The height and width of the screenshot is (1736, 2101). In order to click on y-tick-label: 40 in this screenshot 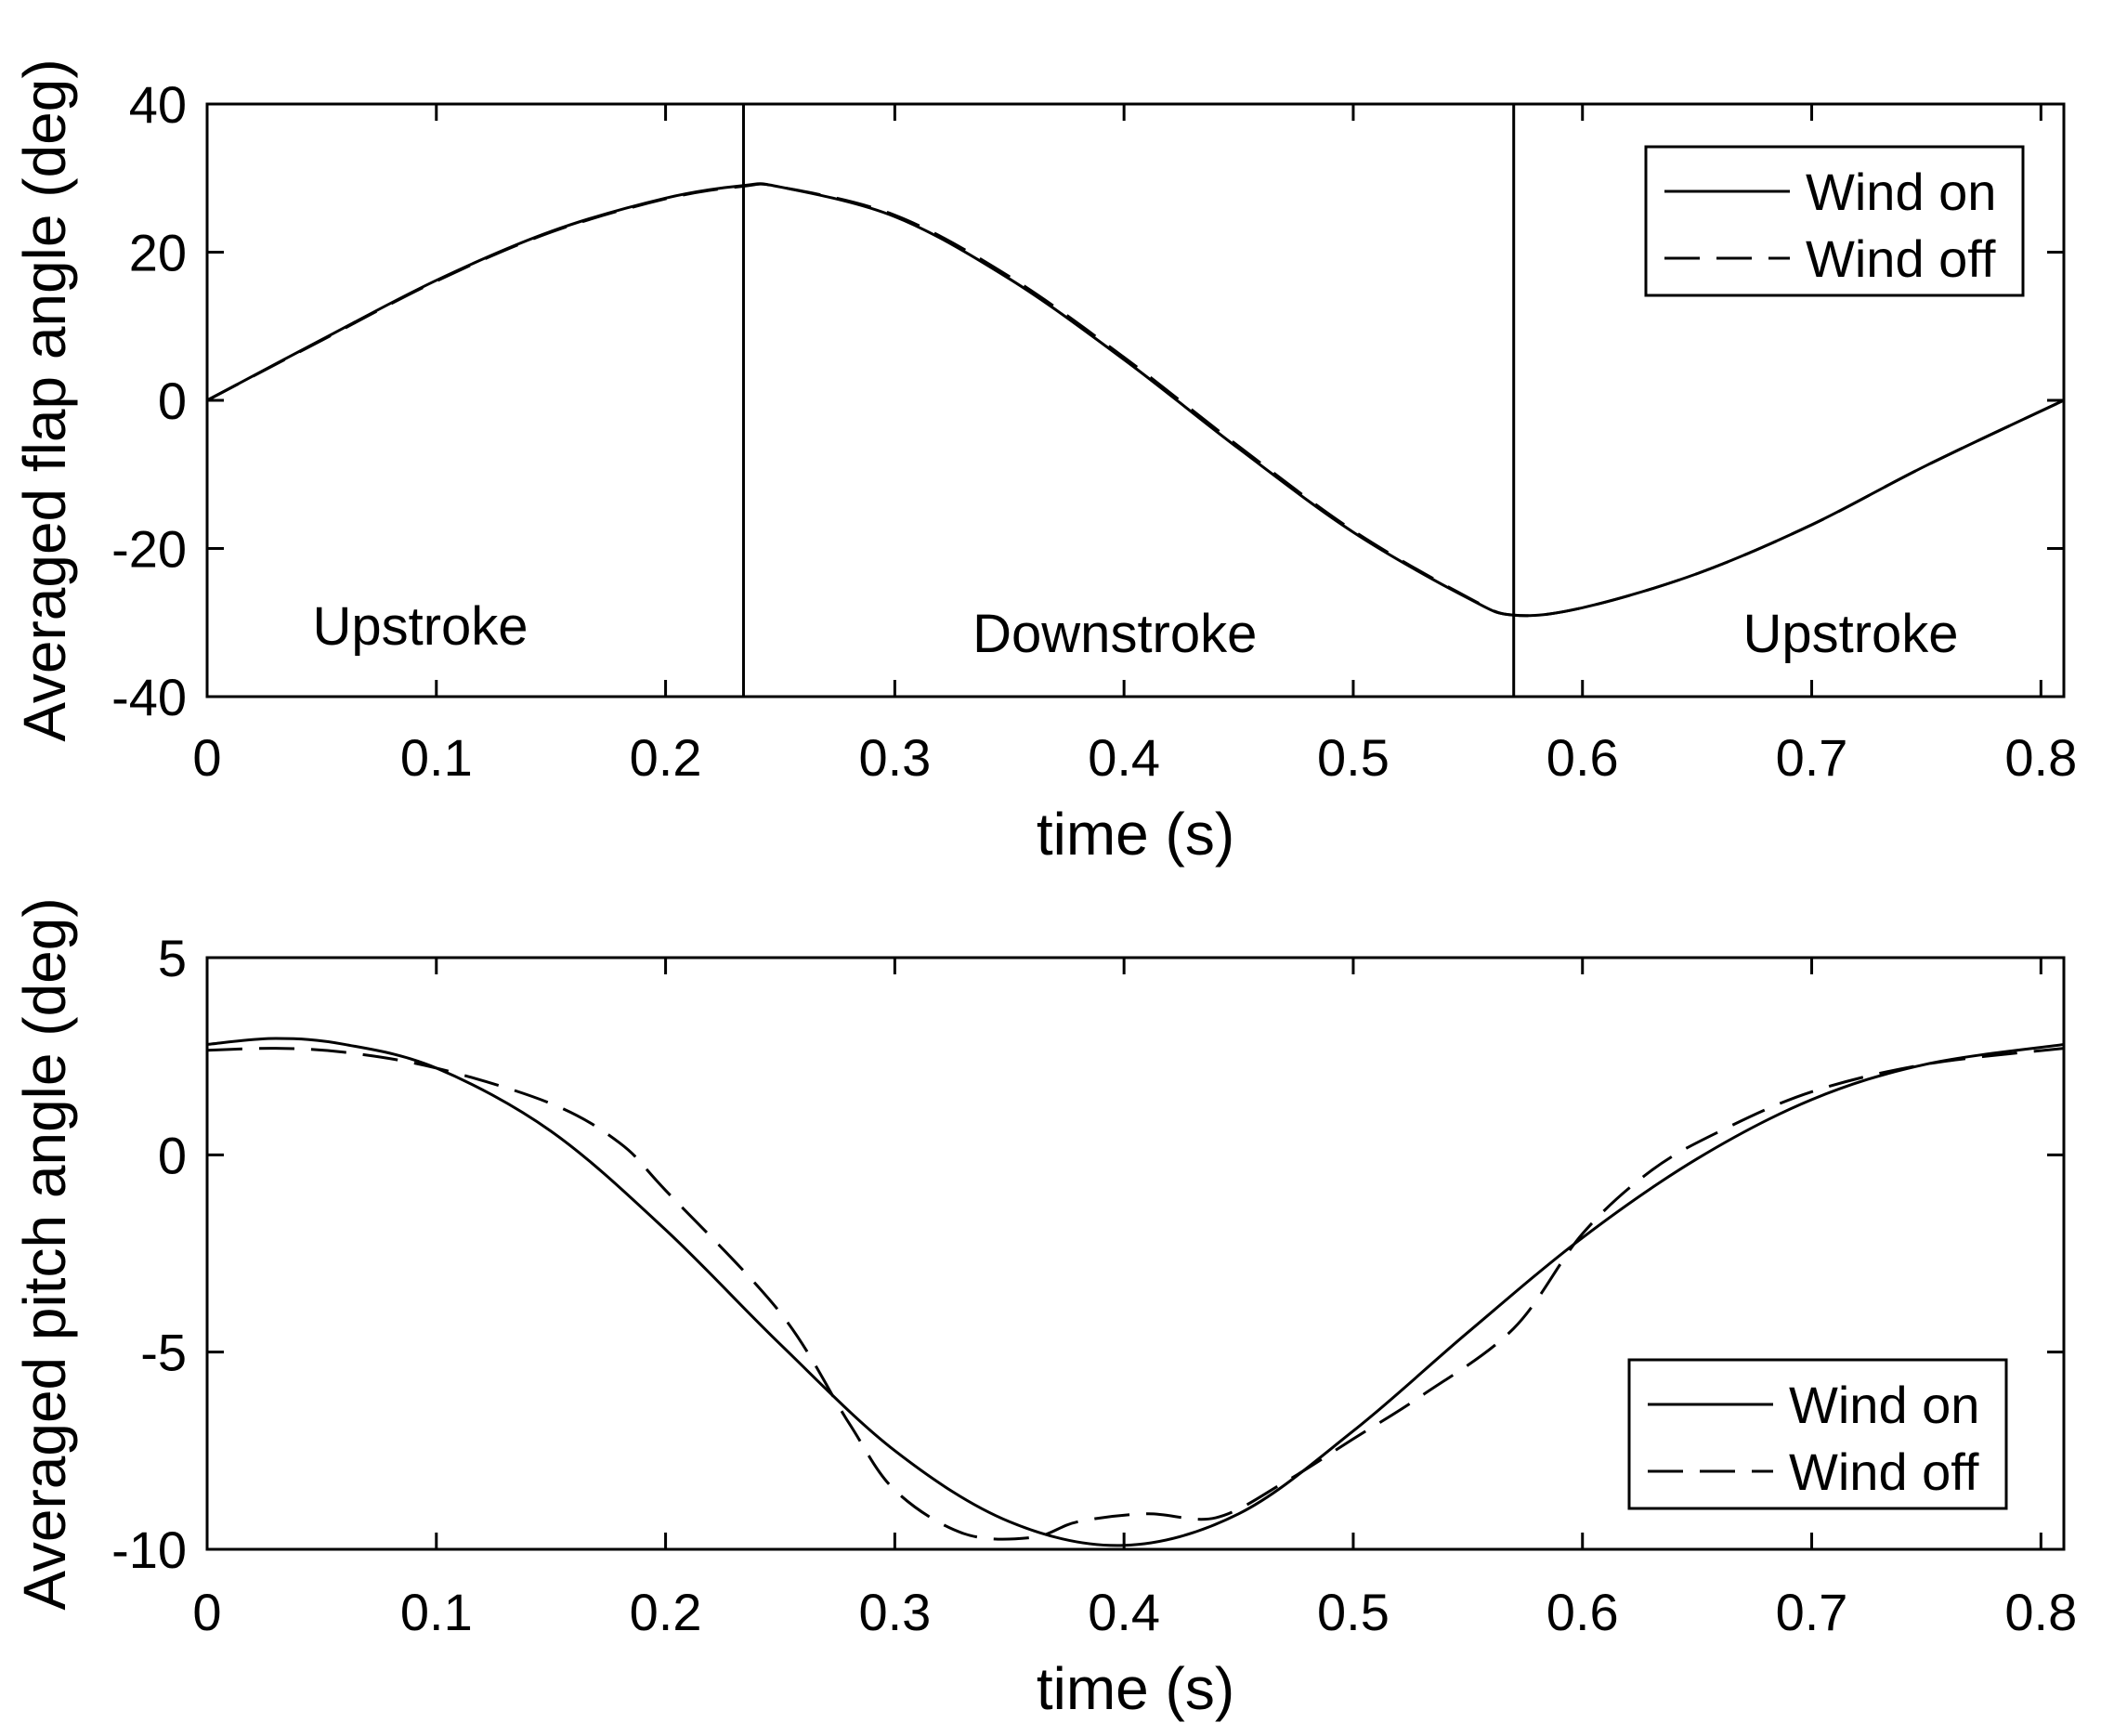, I will do `click(158, 105)`.